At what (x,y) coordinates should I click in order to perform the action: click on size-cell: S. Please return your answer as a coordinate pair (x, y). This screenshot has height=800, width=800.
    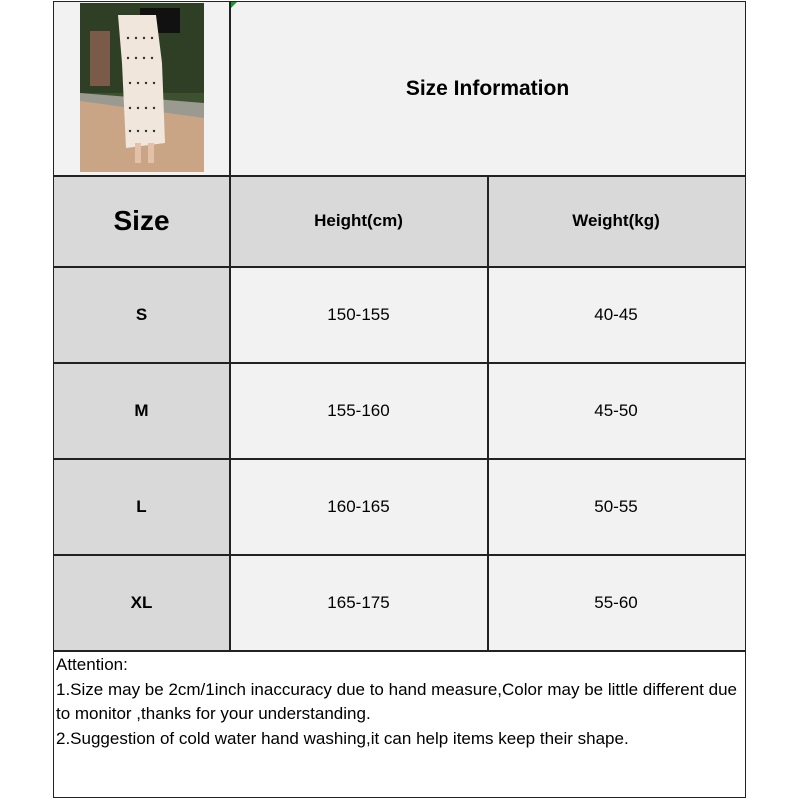
    Looking at the image, I should click on (141, 315).